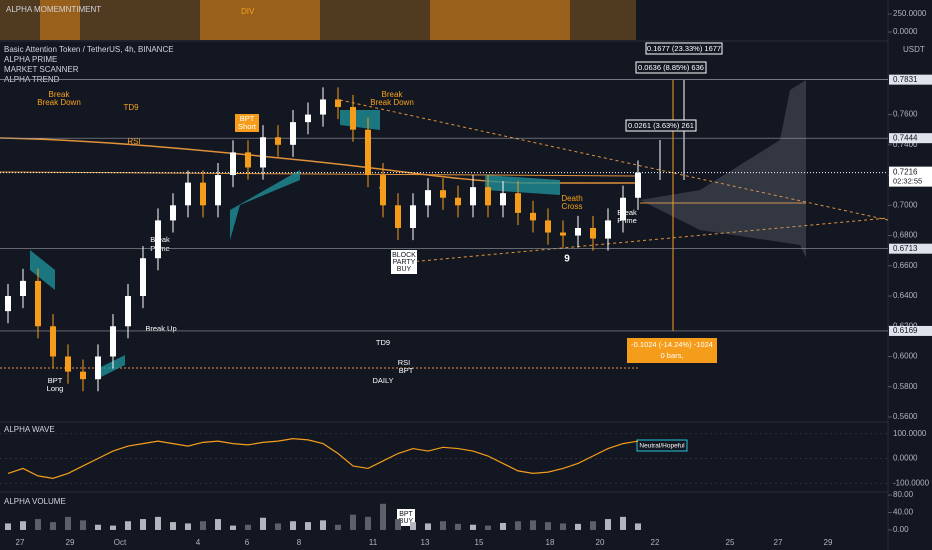 This screenshot has height=550, width=932. What do you see at coordinates (905, 204) in the screenshot?
I see `y-tick-label: 0.7000` at bounding box center [905, 204].